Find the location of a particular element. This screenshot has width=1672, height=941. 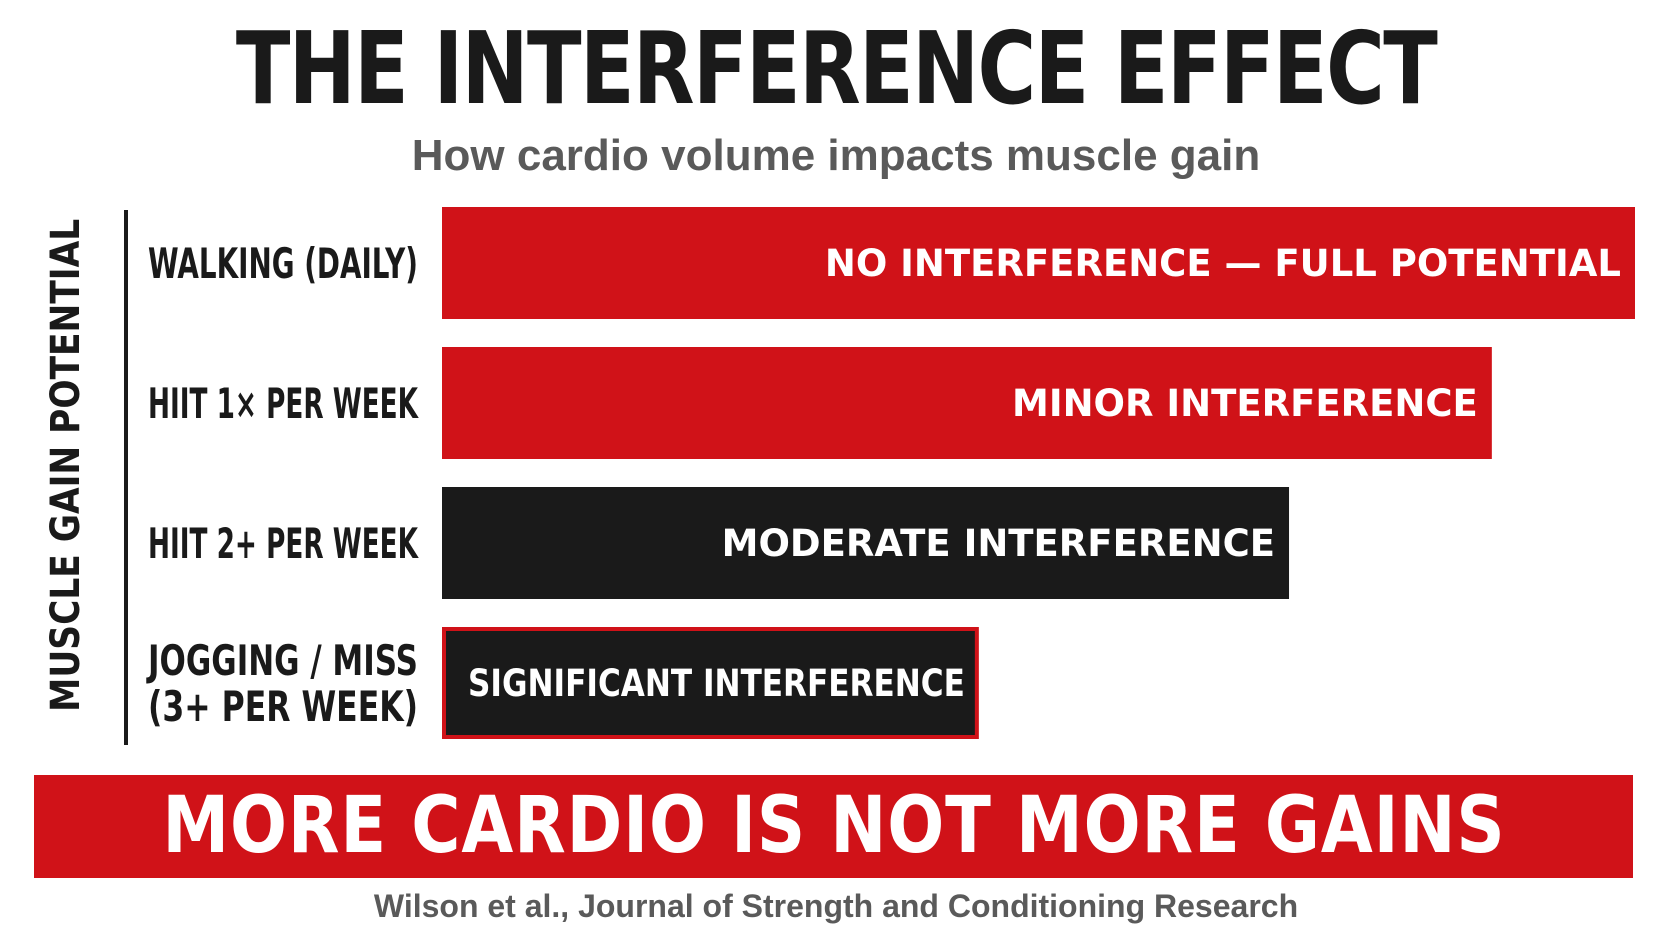

y-axis-line is located at coordinates (126, 477).